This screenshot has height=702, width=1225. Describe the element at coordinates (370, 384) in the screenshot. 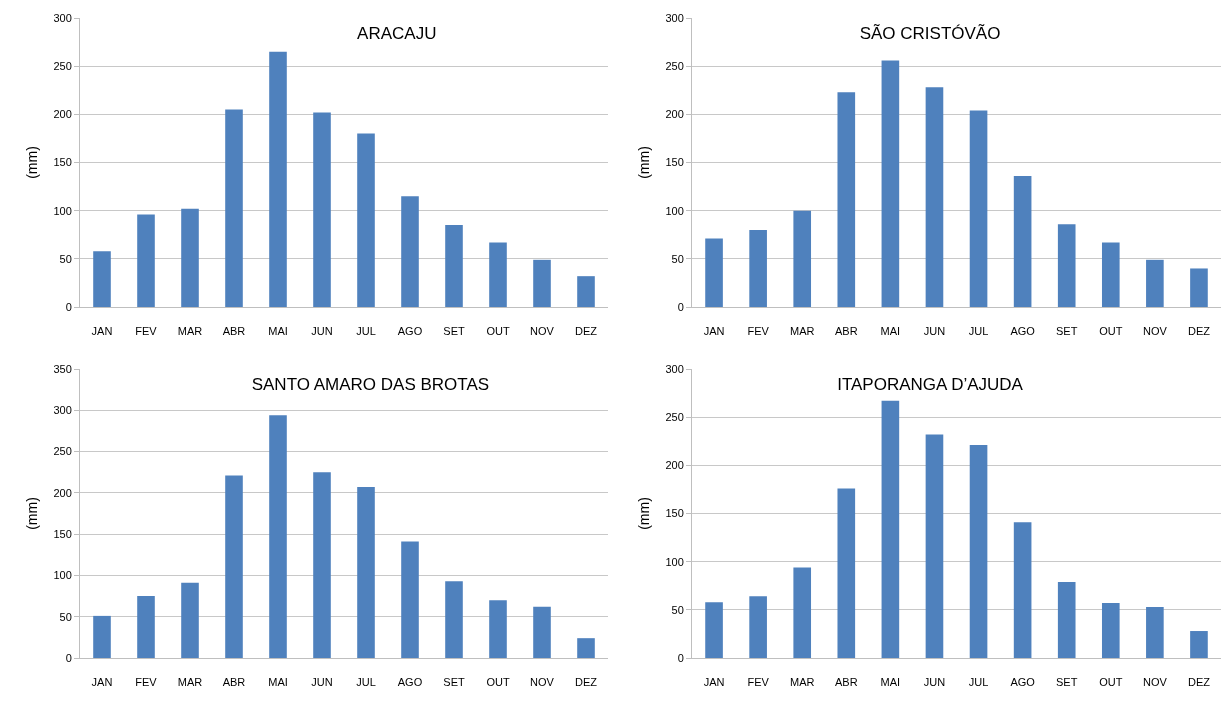

I see `chart-title: SANTO AMARO DAS BROTAS` at that location.